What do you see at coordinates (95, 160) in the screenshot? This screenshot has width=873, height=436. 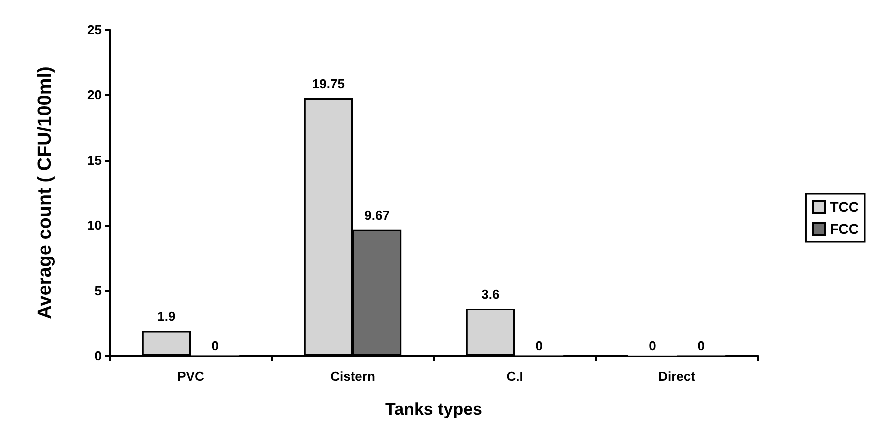 I see `y-tick-label: 15` at bounding box center [95, 160].